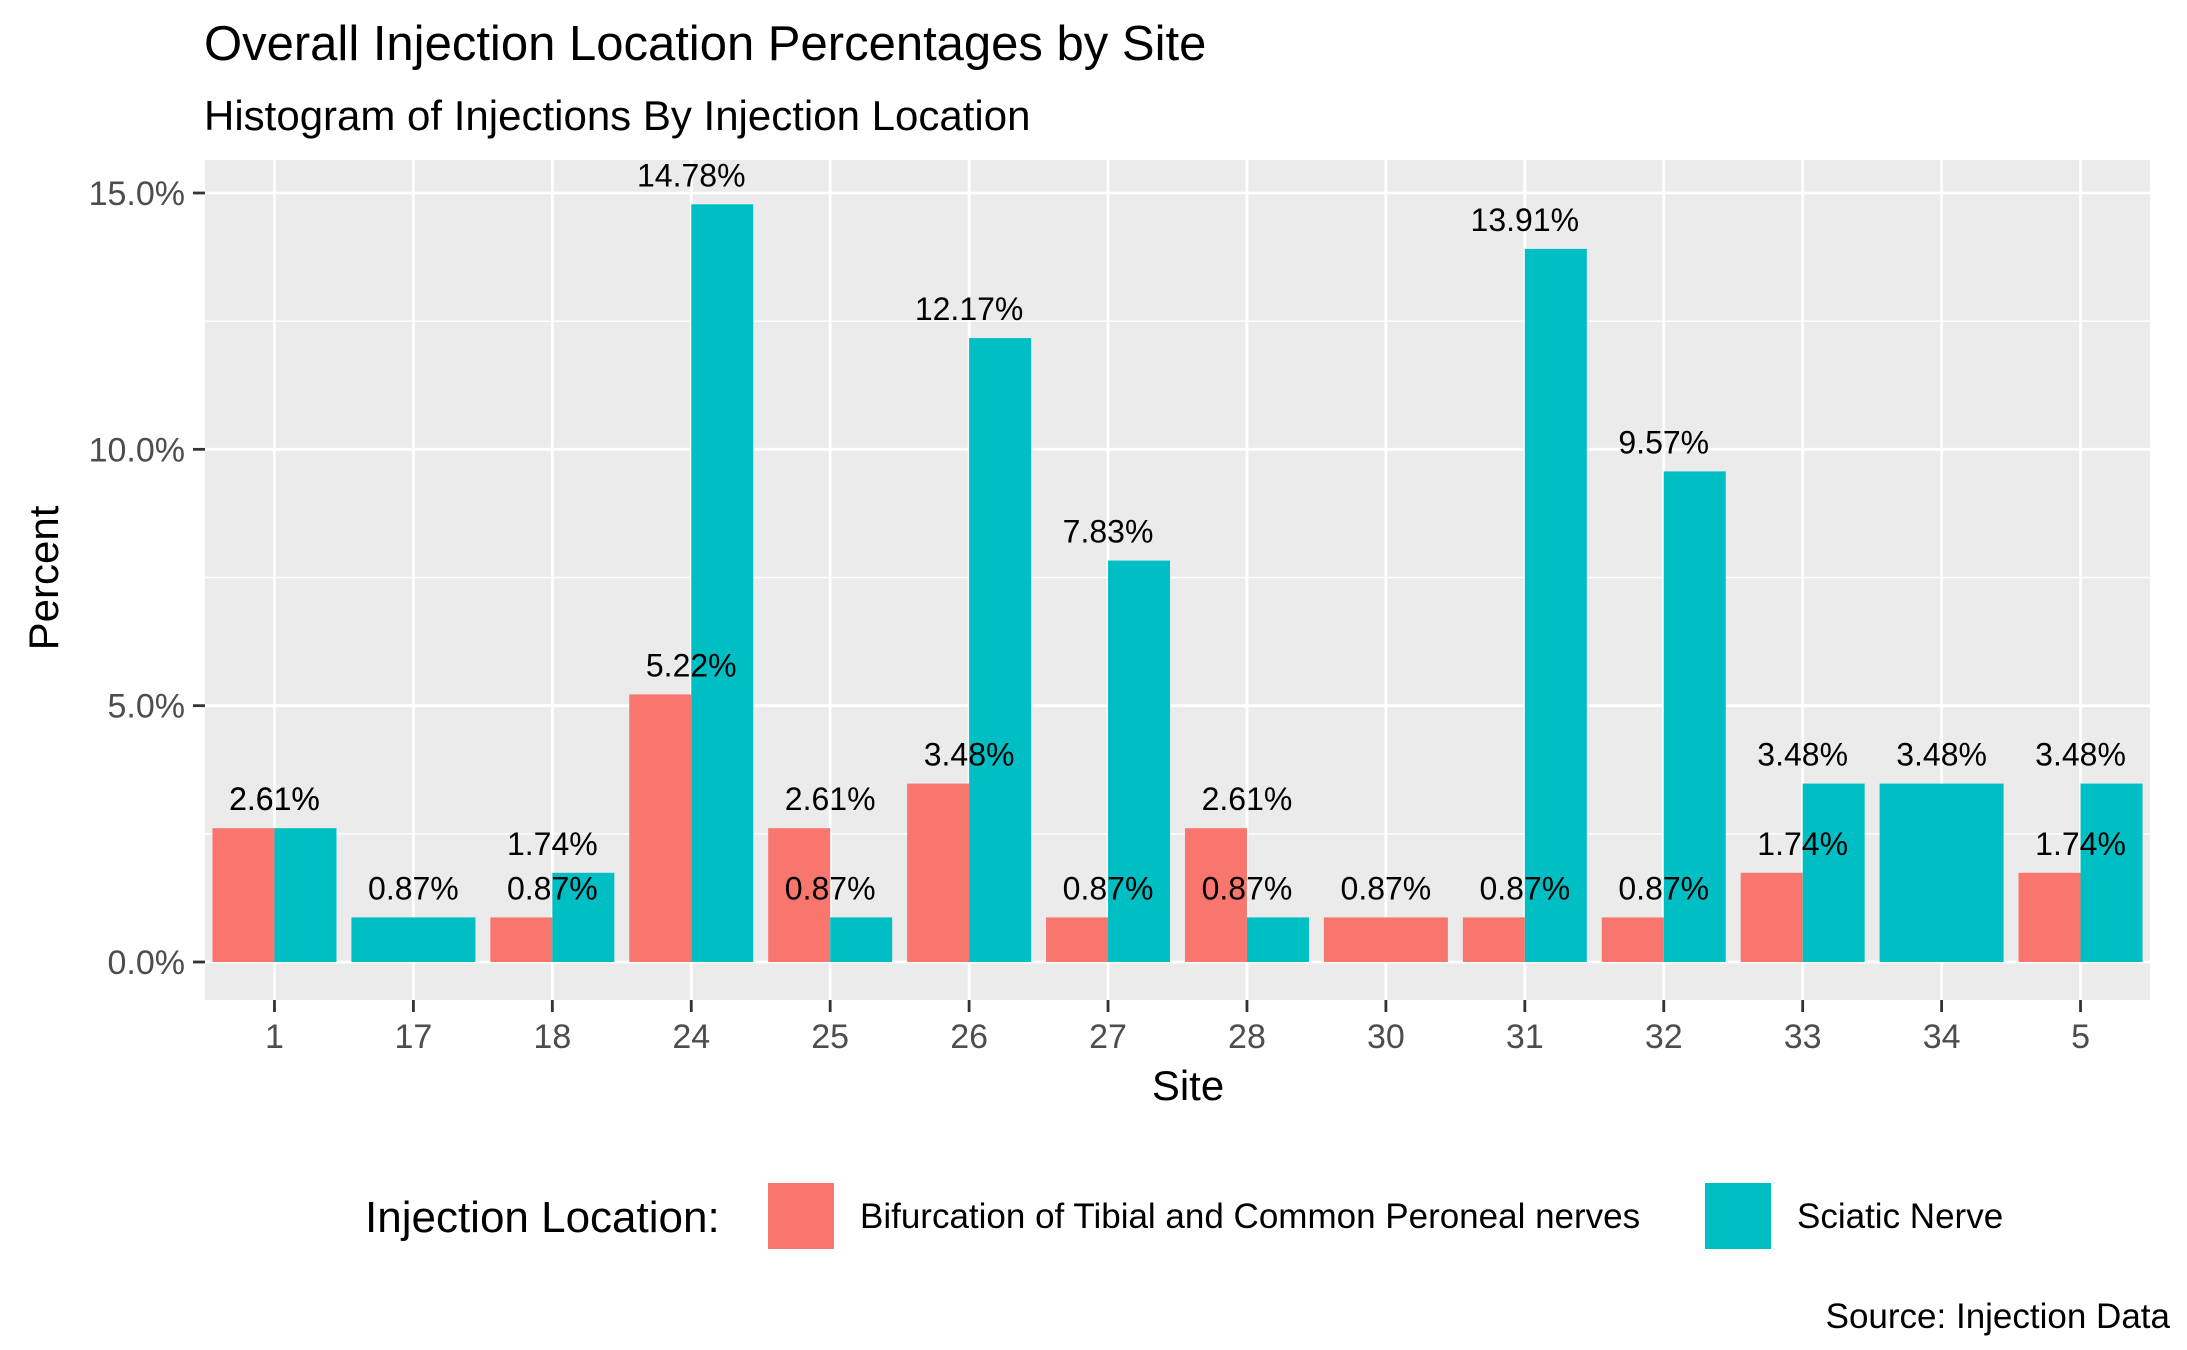  Describe the element at coordinates (274, 1037) in the screenshot. I see `x-tick-label: 1` at that location.